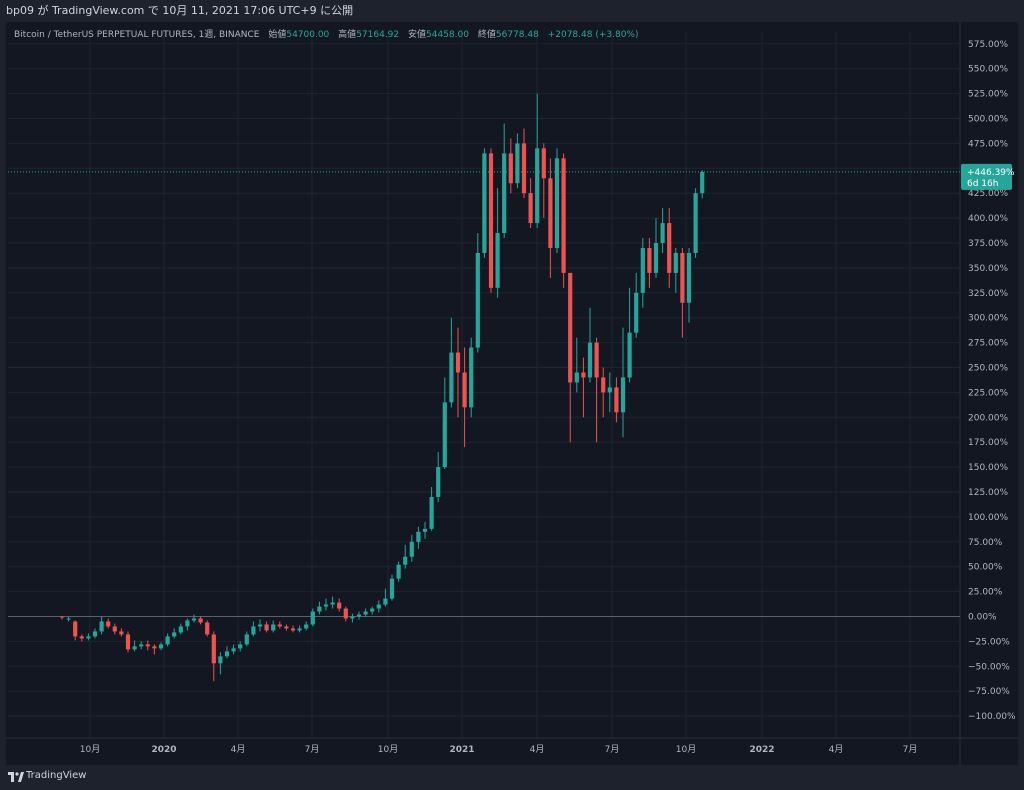  Describe the element at coordinates (988, 493) in the screenshot. I see `y-tick-label: 125.00%` at that location.